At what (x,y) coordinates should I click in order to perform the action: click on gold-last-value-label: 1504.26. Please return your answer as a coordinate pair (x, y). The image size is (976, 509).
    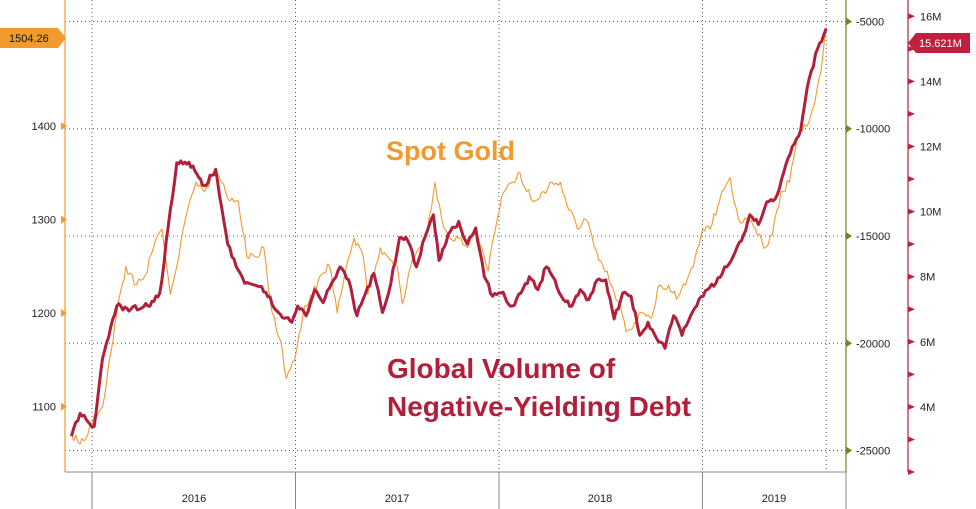
    Looking at the image, I should click on (29, 39).